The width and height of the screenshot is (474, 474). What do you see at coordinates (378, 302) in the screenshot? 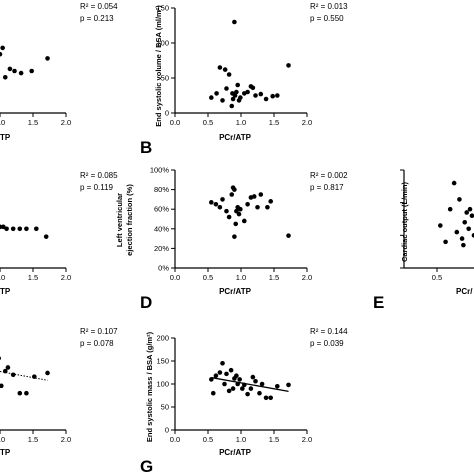
I see `panel-e-label: E` at bounding box center [378, 302].